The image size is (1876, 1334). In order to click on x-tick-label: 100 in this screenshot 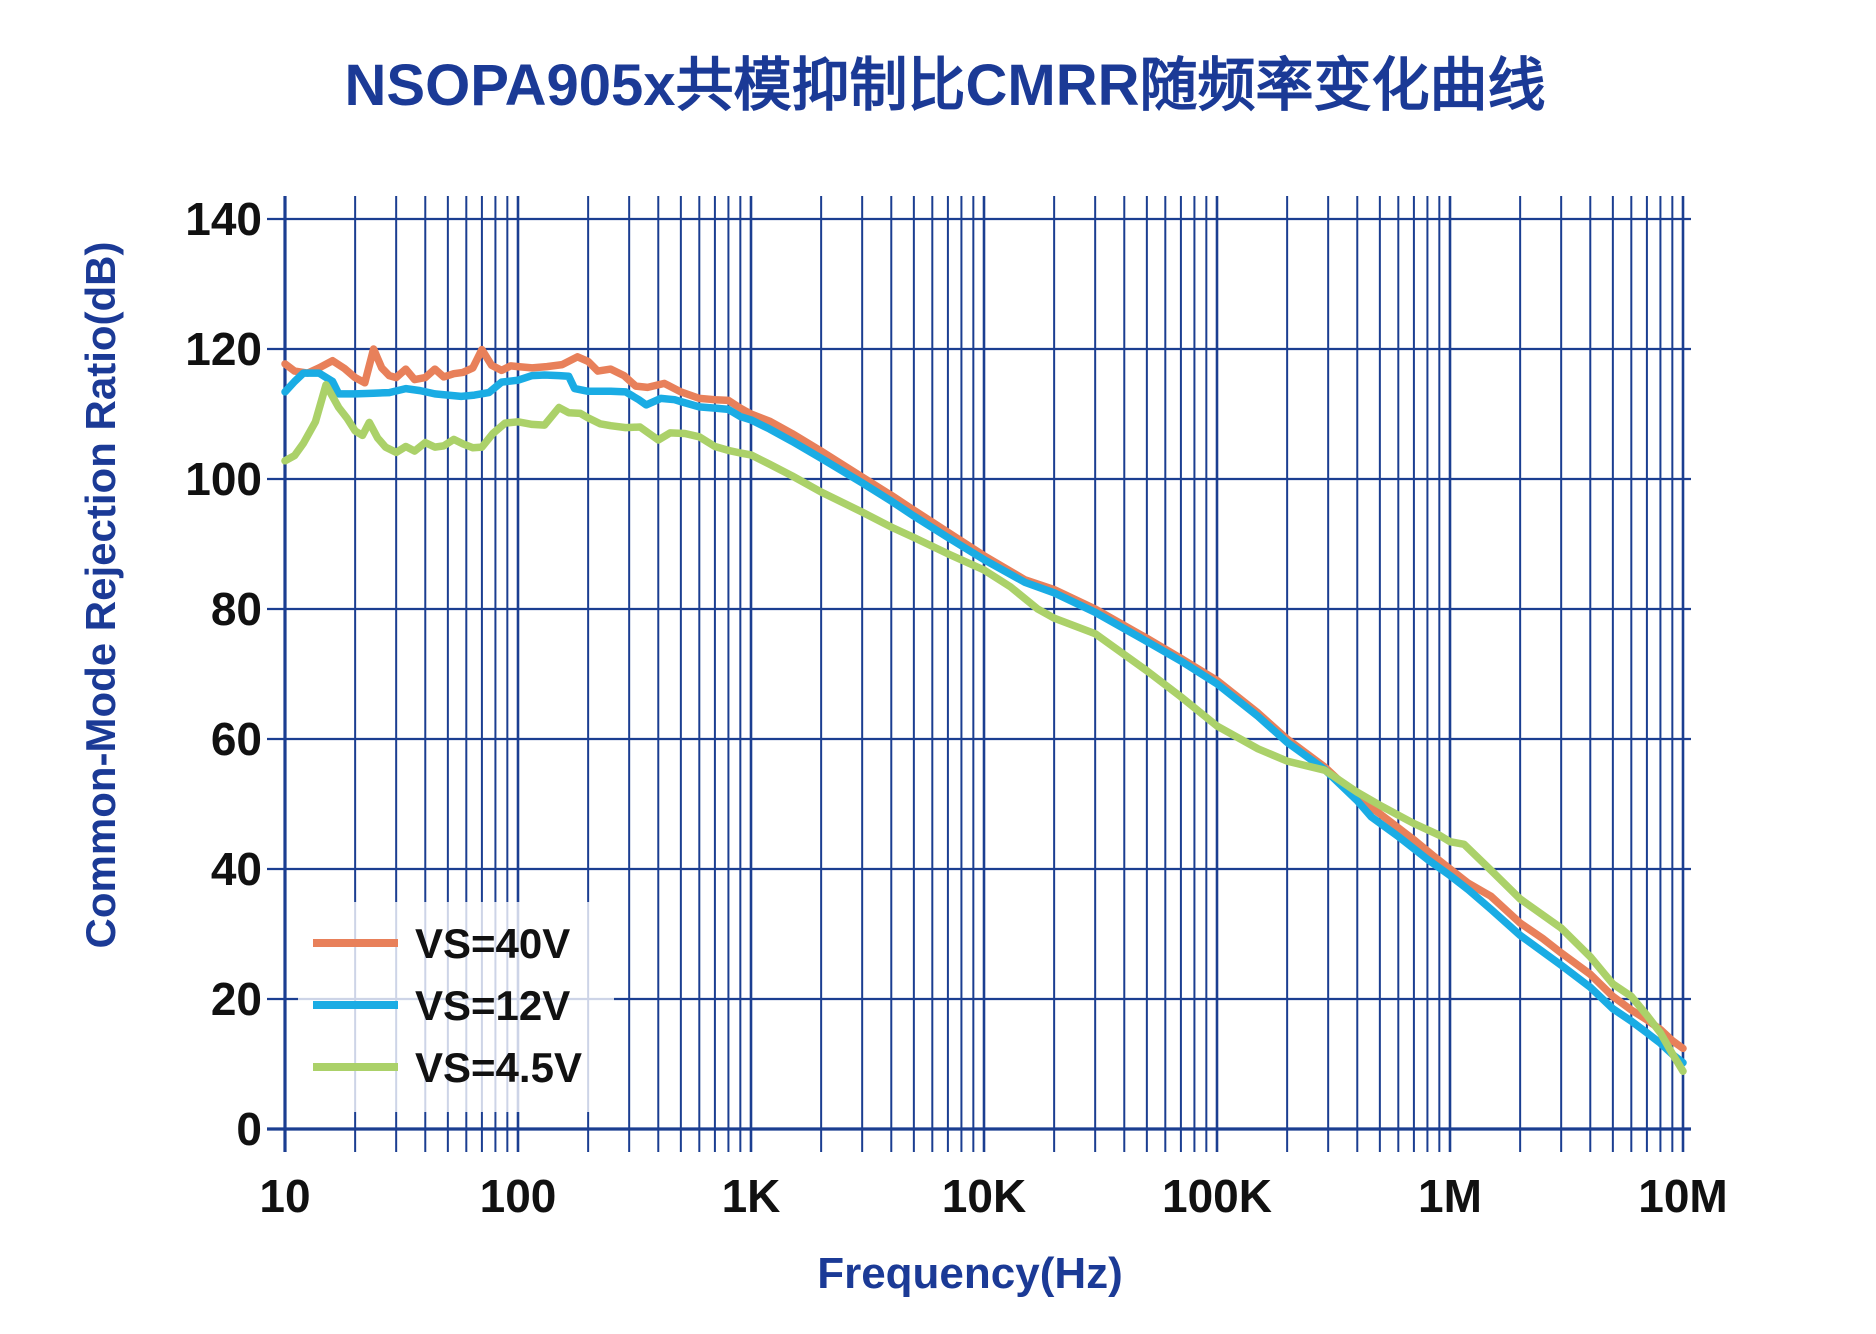, I will do `click(518, 1196)`.